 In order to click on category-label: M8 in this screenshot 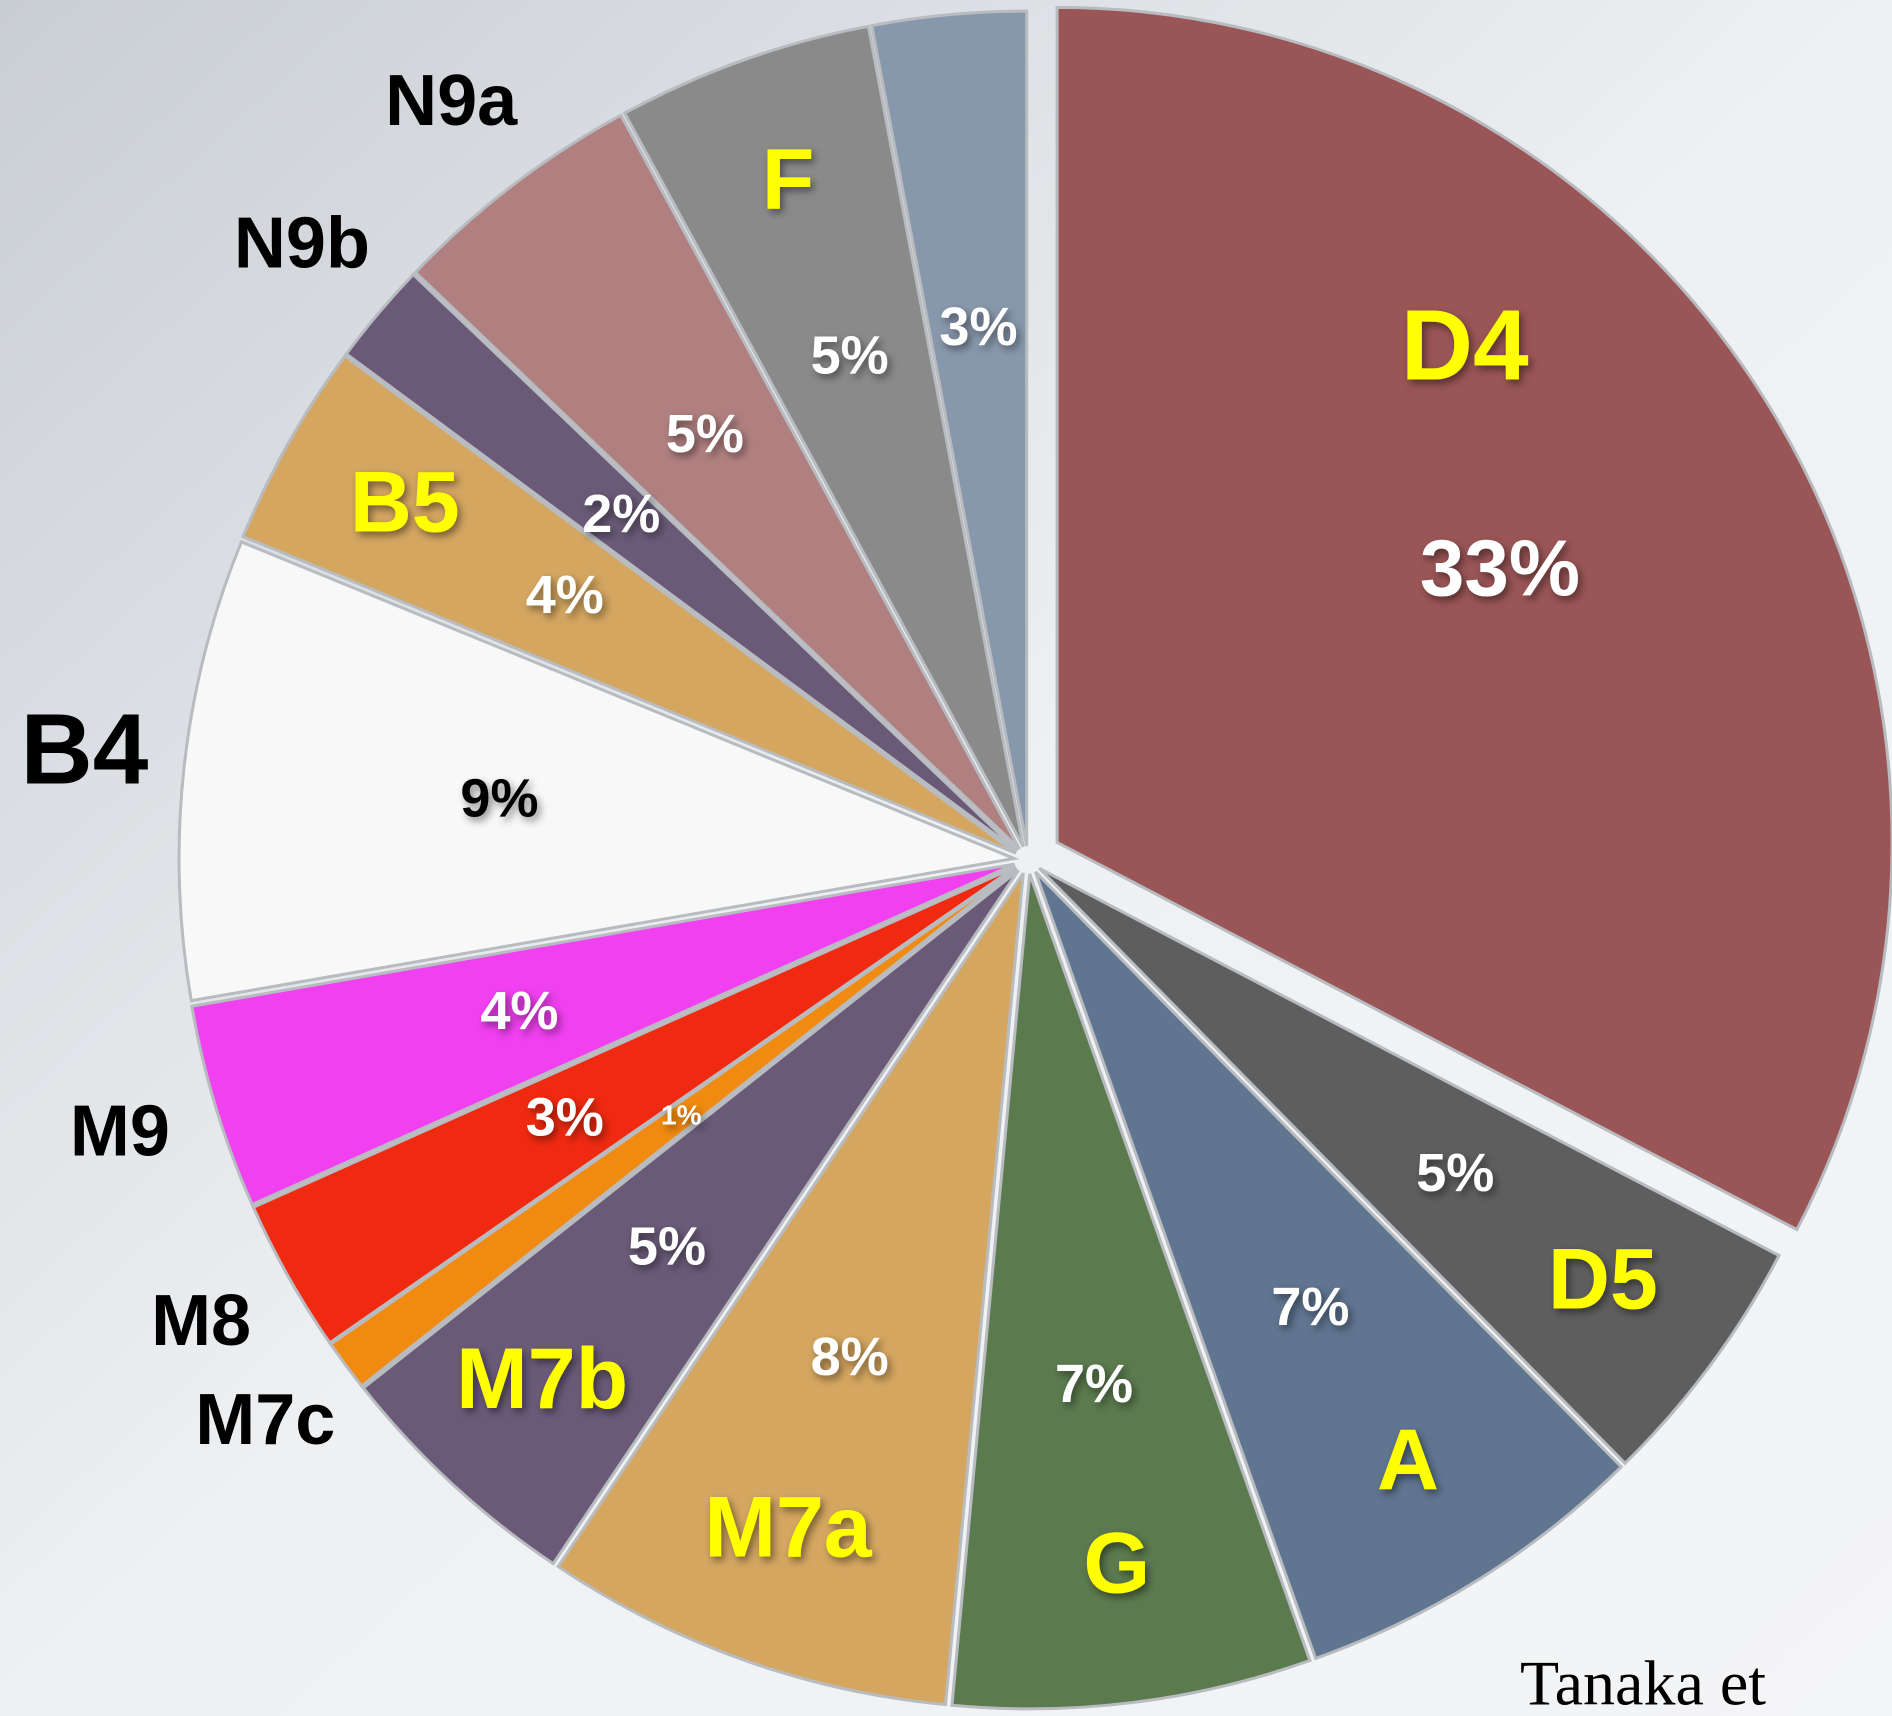, I will do `click(201, 1321)`.